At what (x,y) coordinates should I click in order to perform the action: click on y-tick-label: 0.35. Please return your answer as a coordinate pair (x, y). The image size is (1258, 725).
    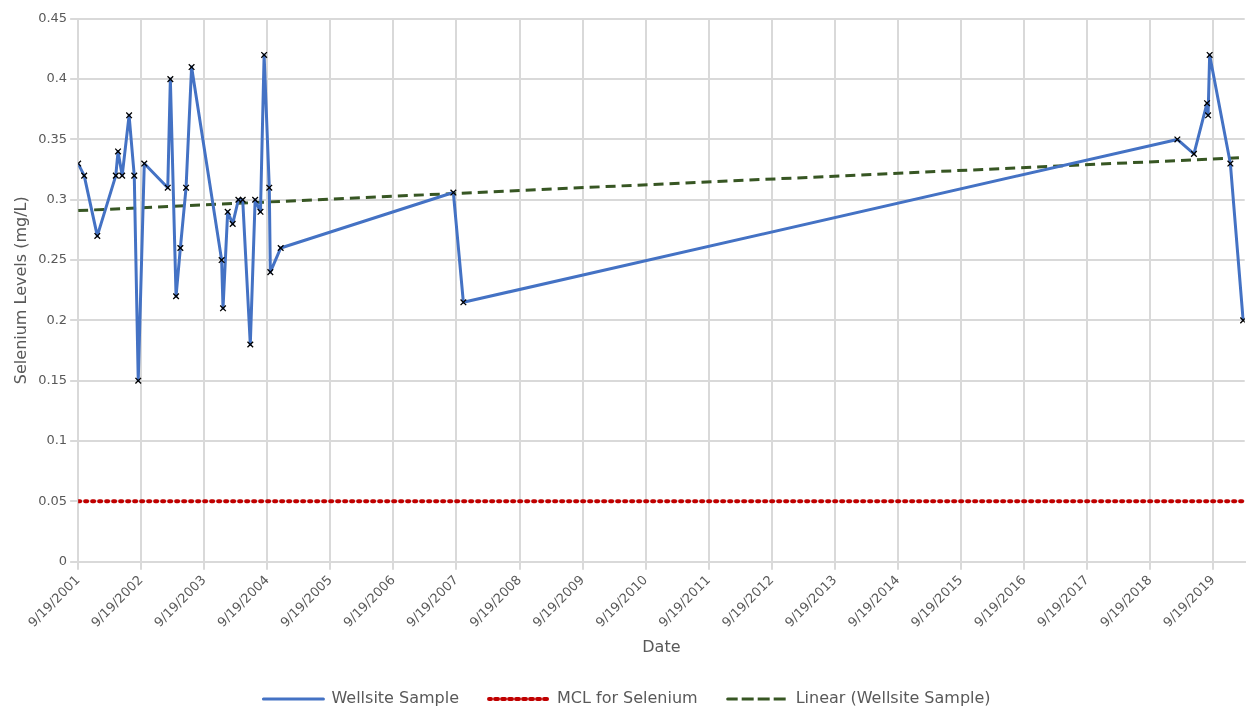
    Looking at the image, I should click on (53, 138).